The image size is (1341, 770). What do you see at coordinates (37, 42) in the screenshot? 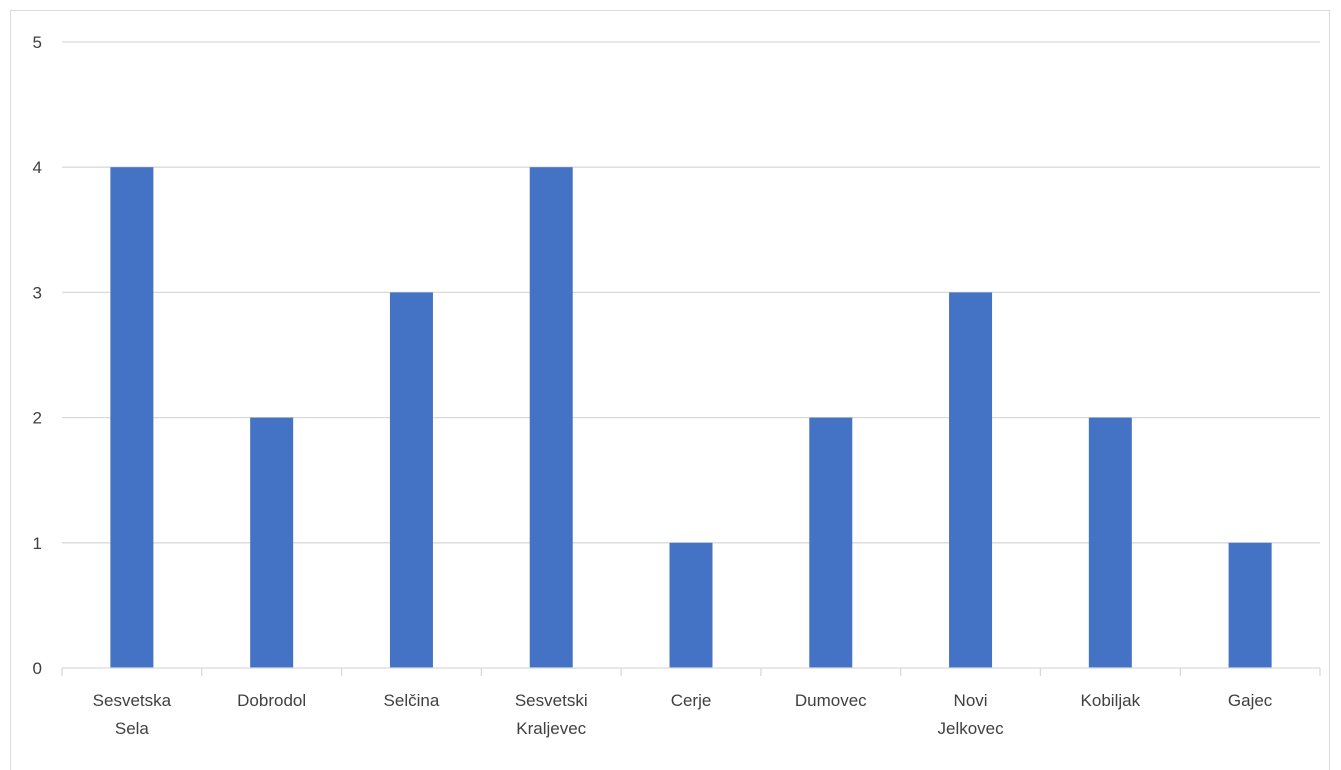
I see `y-tick-label: 5` at bounding box center [37, 42].